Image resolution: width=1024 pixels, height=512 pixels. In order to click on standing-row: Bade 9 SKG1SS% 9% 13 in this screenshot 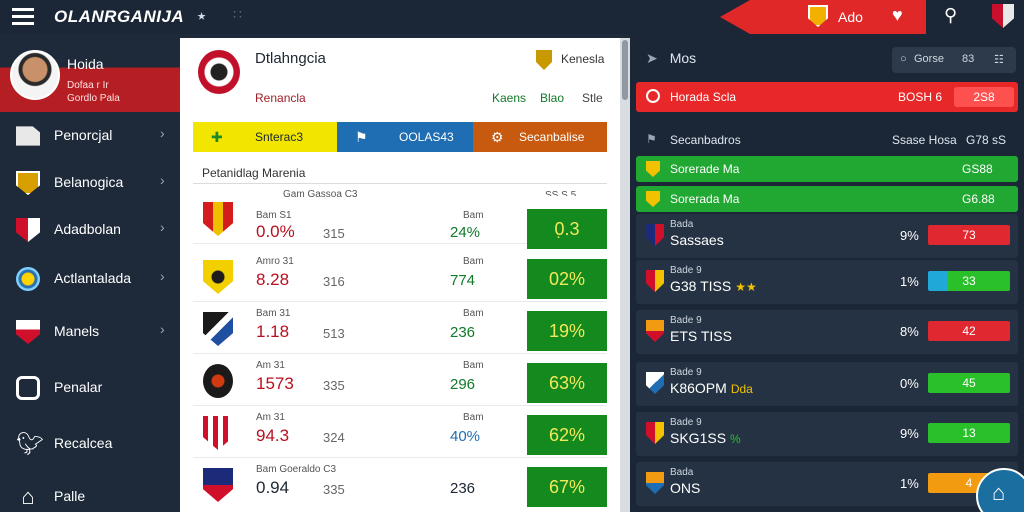, I will do `click(827, 434)`.